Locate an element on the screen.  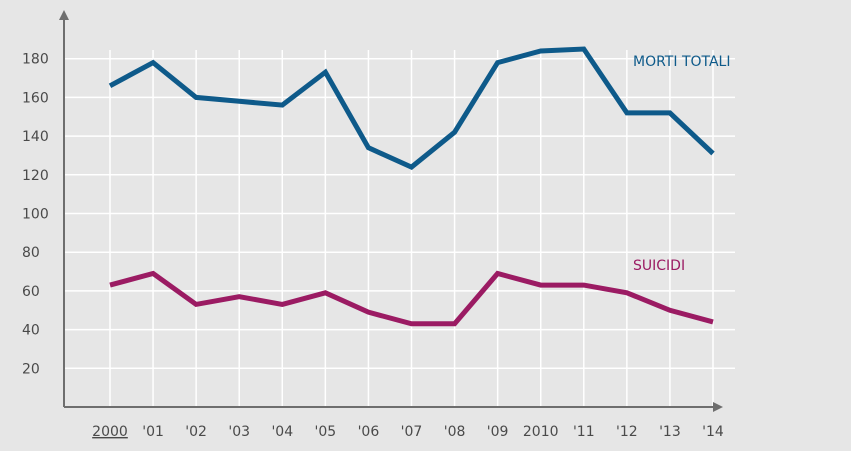
x-tick-label: '09 is located at coordinates (498, 432).